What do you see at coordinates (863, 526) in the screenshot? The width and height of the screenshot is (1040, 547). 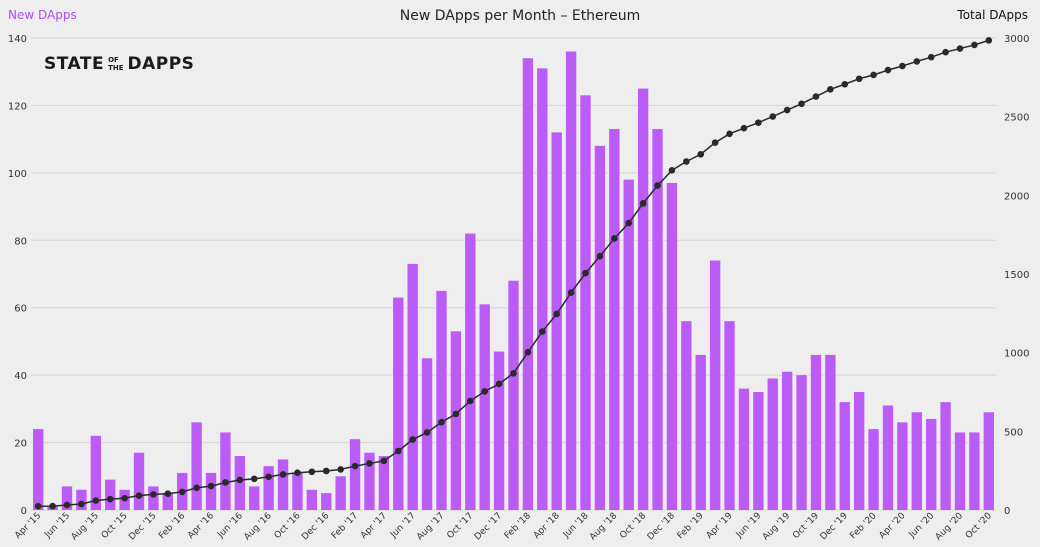 I see `x-tick-label: Feb '20` at bounding box center [863, 526].